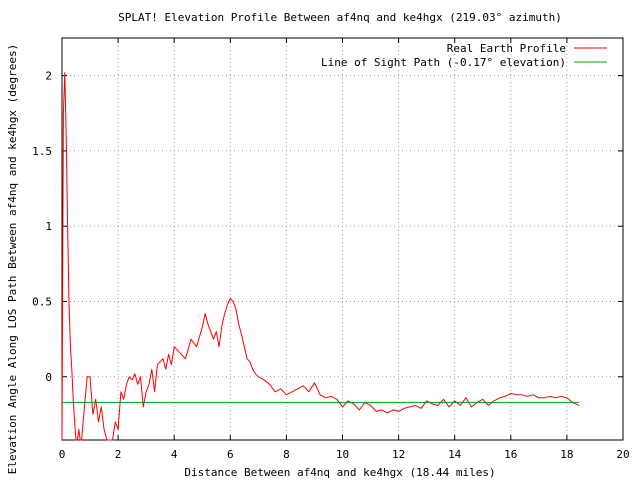 The width and height of the screenshot is (640, 480). What do you see at coordinates (455, 454) in the screenshot?
I see `x-tick-label: 14` at bounding box center [455, 454].